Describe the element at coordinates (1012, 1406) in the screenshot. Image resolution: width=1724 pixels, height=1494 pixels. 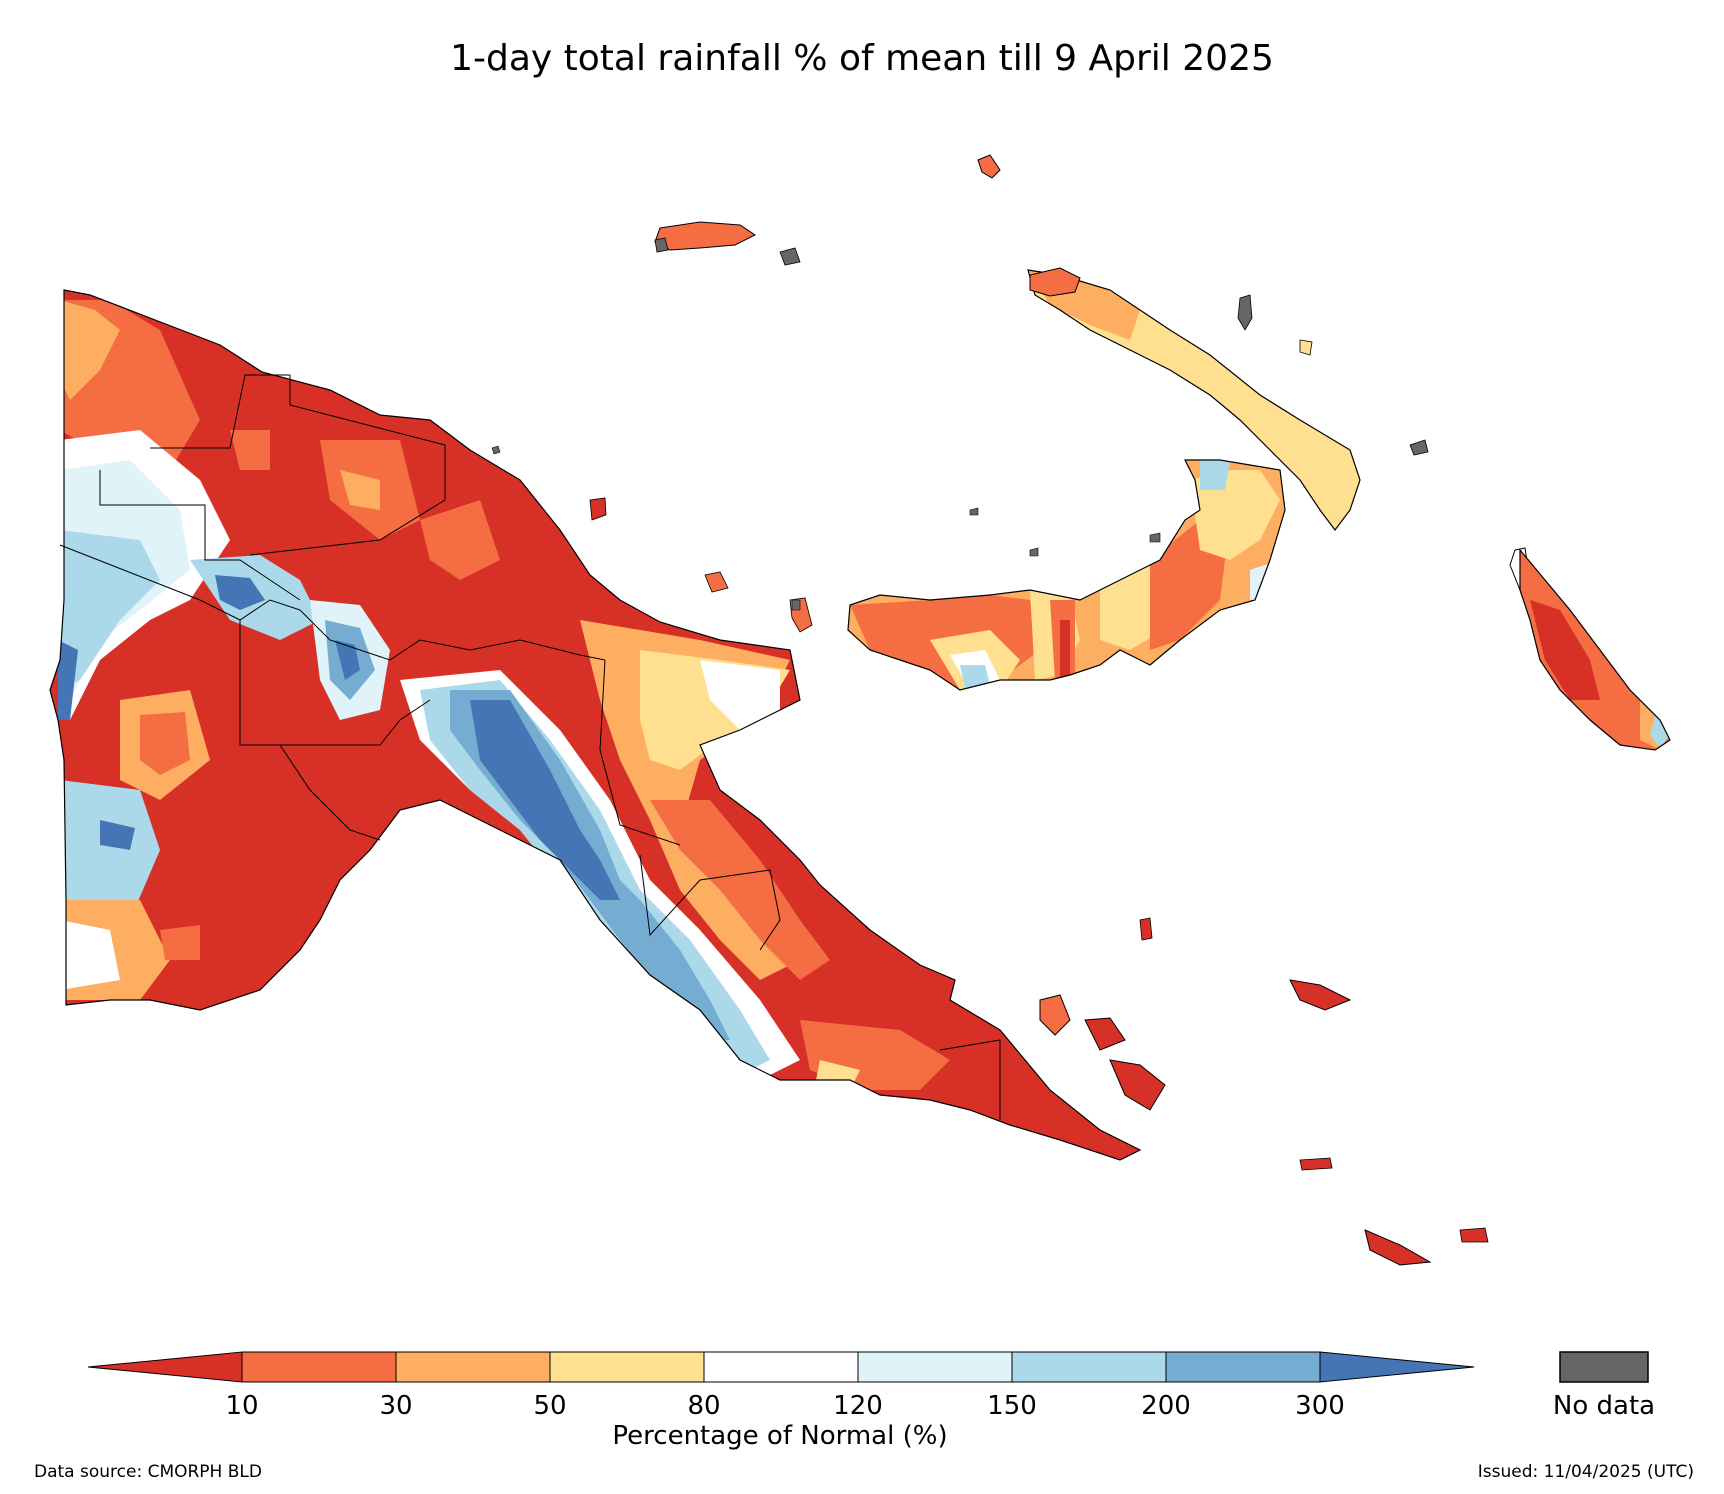
I see `legend-tick-150: 150` at that location.